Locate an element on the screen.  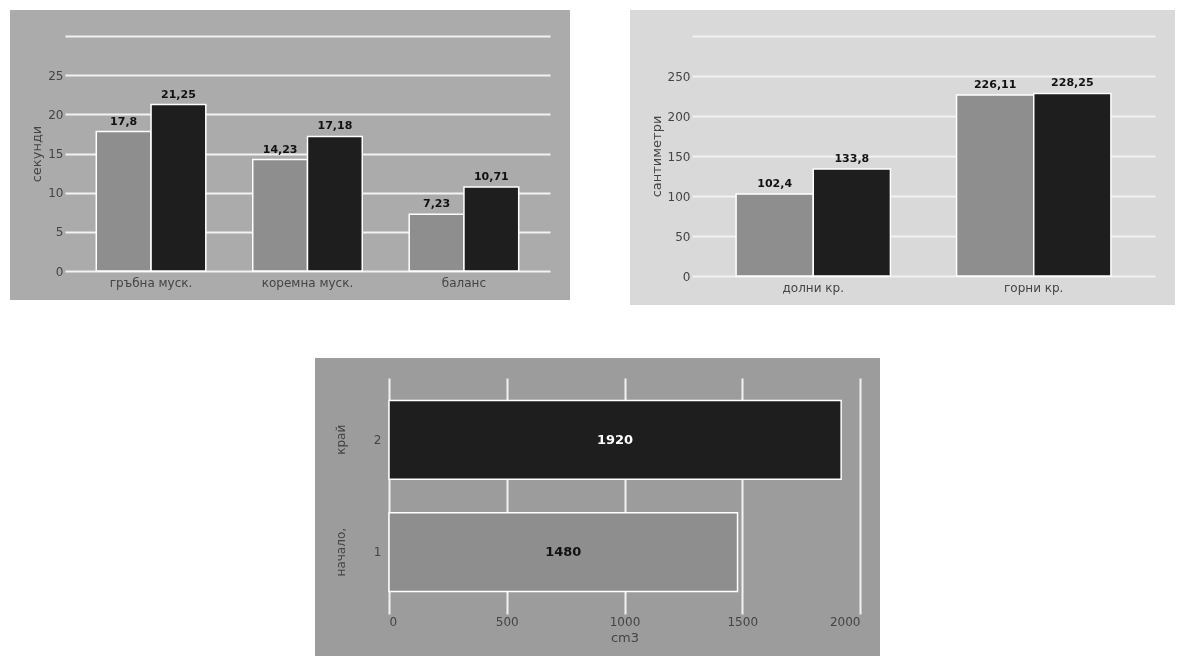
y-tick-label: 20 is located at coordinates (56, 114).